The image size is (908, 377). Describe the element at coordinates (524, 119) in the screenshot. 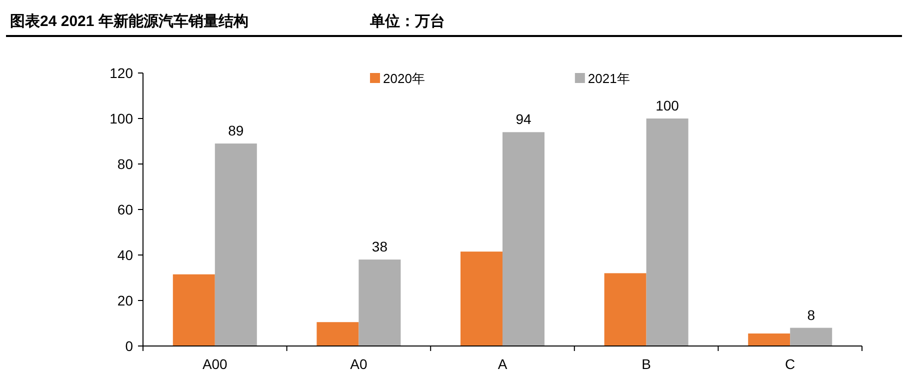

I see `data-label: 94` at that location.